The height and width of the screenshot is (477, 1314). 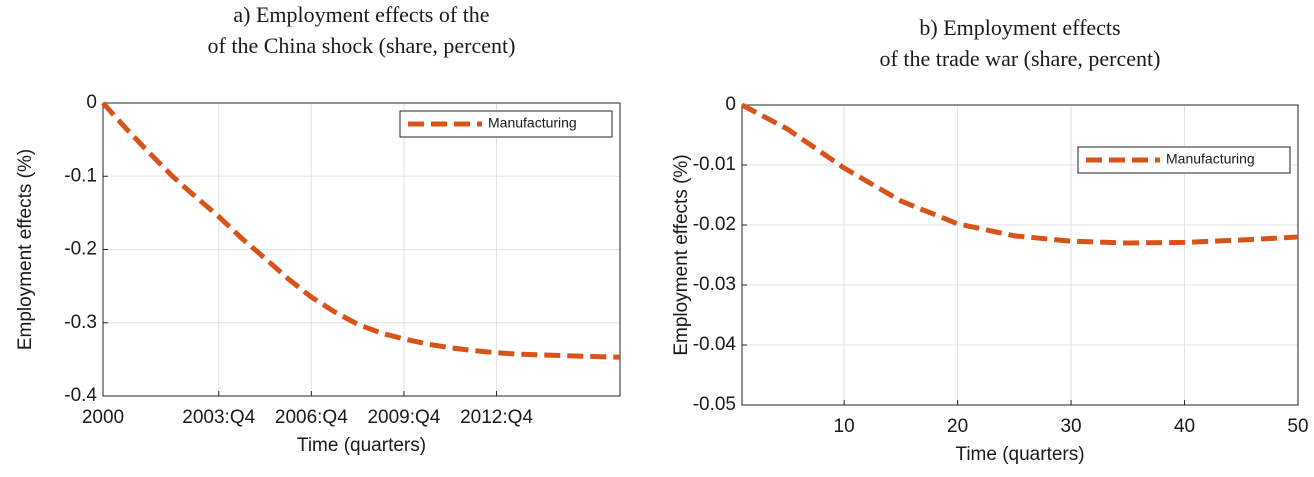 I want to click on y-tick-label: -0.03, so click(x=714, y=284).